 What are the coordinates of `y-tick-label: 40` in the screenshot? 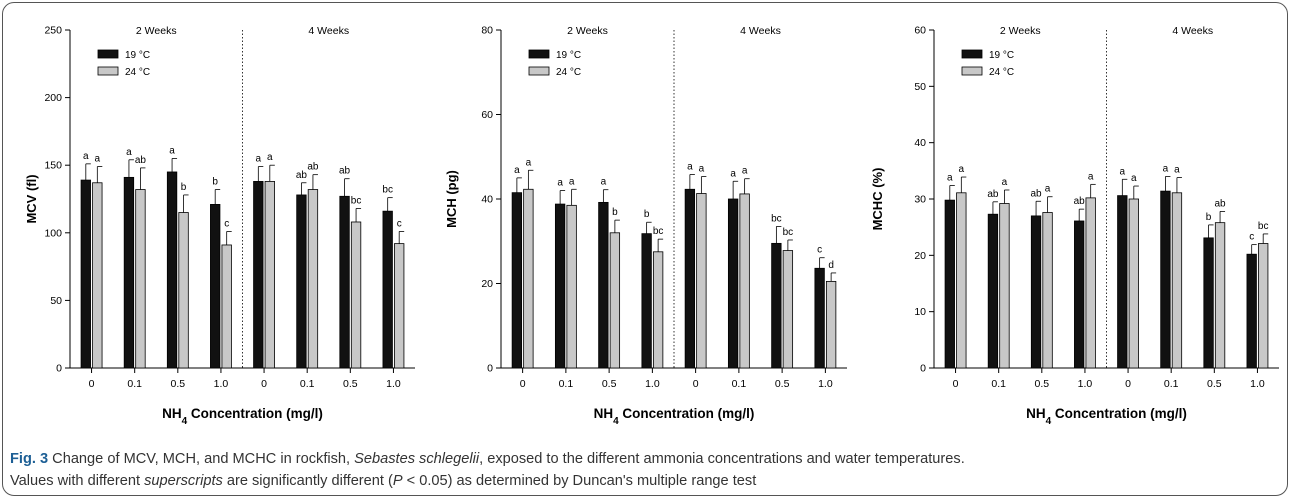 It's located at (487, 200).